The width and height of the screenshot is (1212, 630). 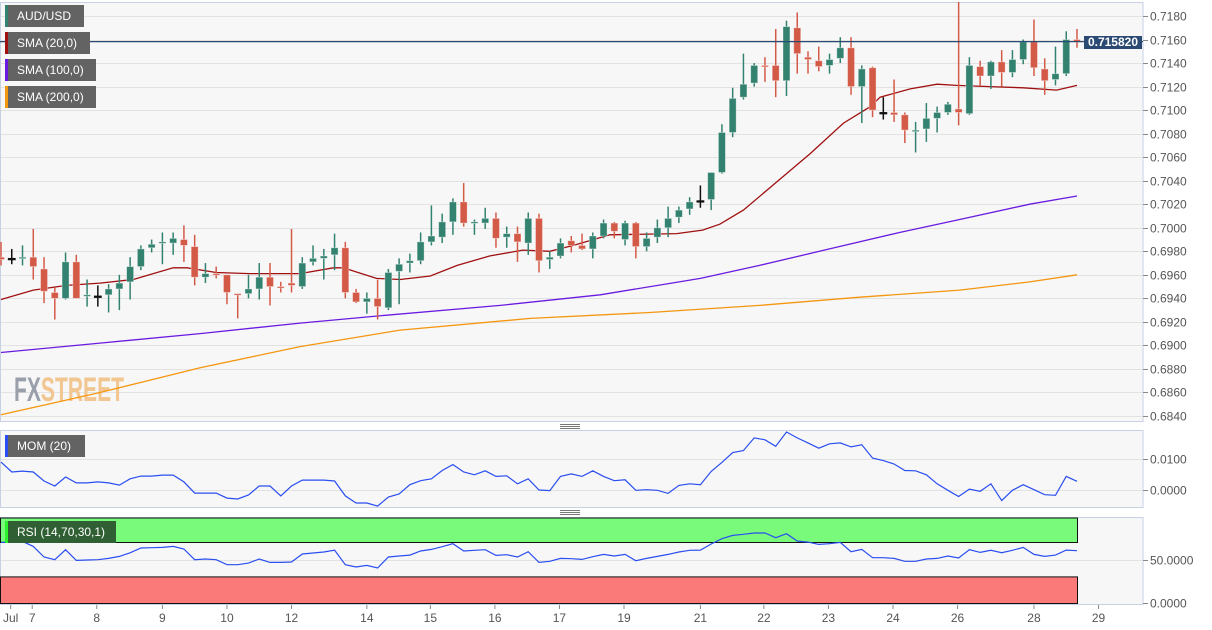 What do you see at coordinates (45, 446) in the screenshot?
I see `legend-mom: MOM (20)` at bounding box center [45, 446].